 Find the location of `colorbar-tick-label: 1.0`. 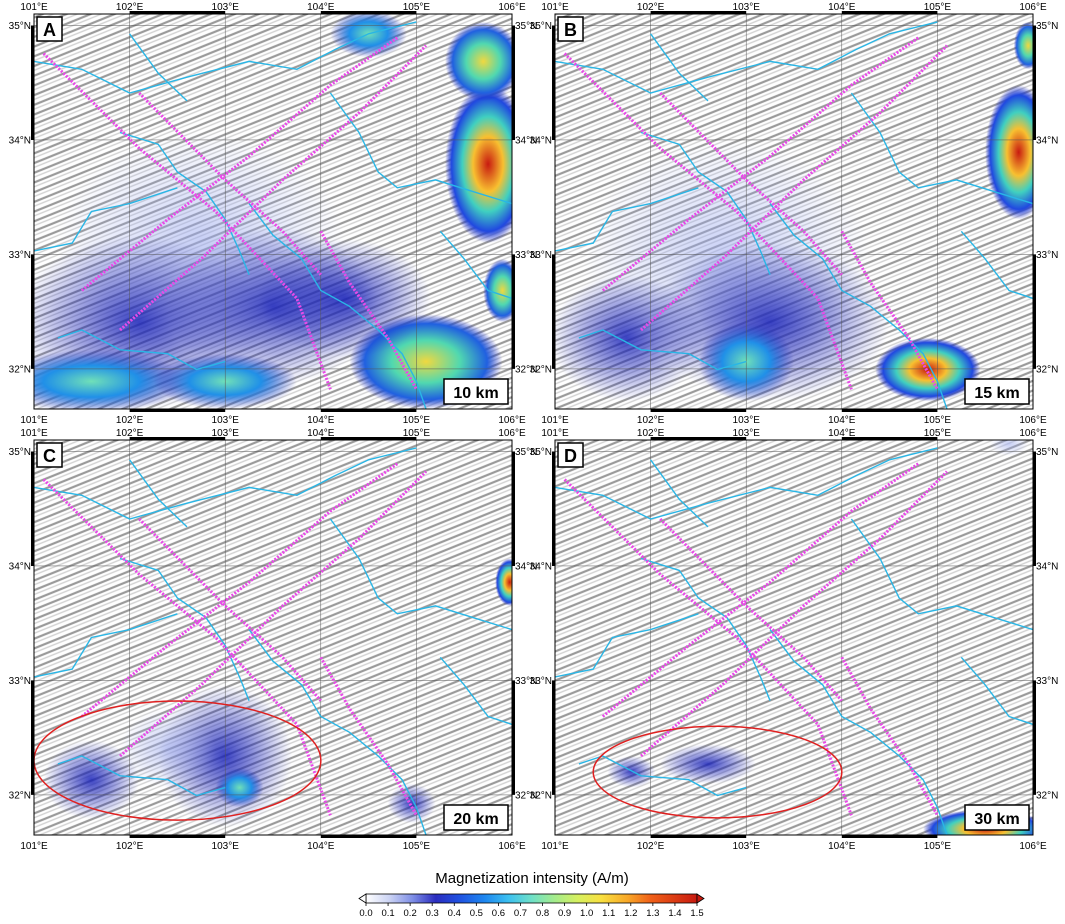

colorbar-tick-label: 1.0 is located at coordinates (586, 913).